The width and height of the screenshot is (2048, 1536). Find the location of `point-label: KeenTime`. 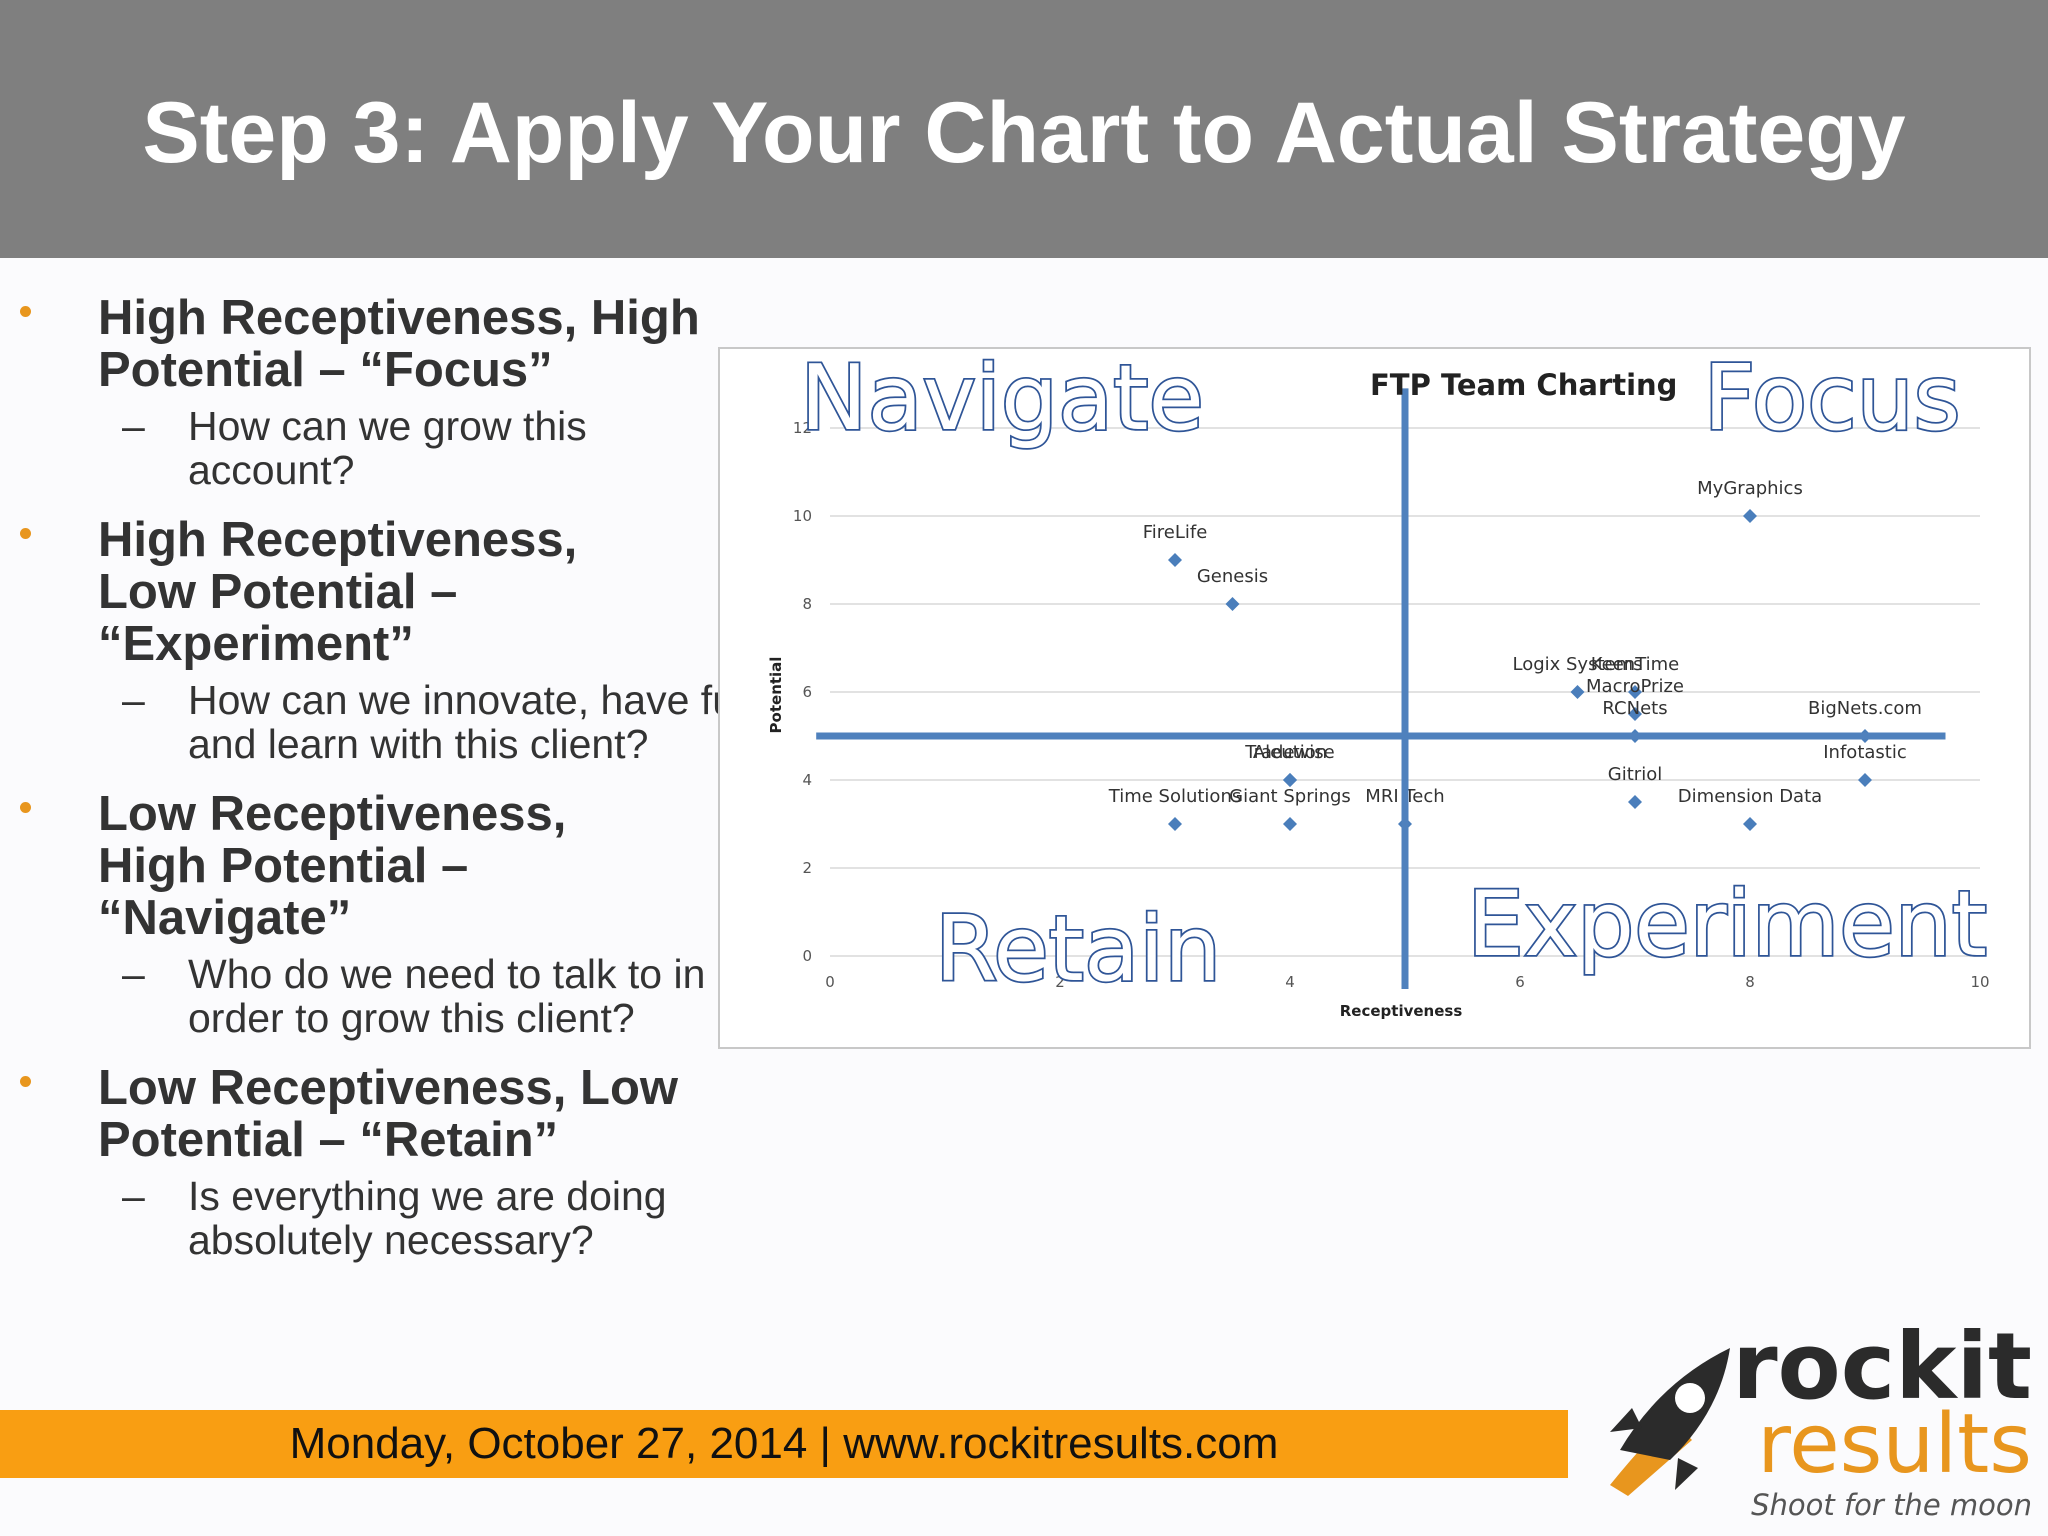

point-label: KeenTime is located at coordinates (1635, 664).